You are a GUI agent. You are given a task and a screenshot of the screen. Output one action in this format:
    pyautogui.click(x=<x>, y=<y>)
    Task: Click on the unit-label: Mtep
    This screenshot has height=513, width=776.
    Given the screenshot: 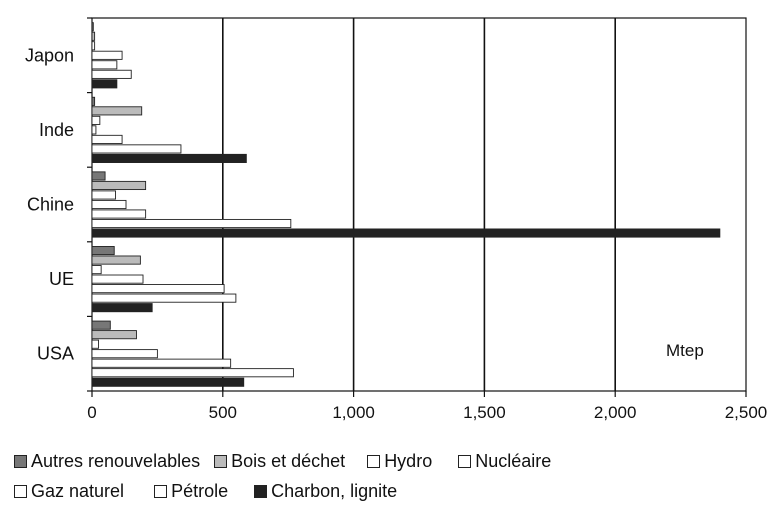 What is the action you would take?
    pyautogui.click(x=685, y=350)
    